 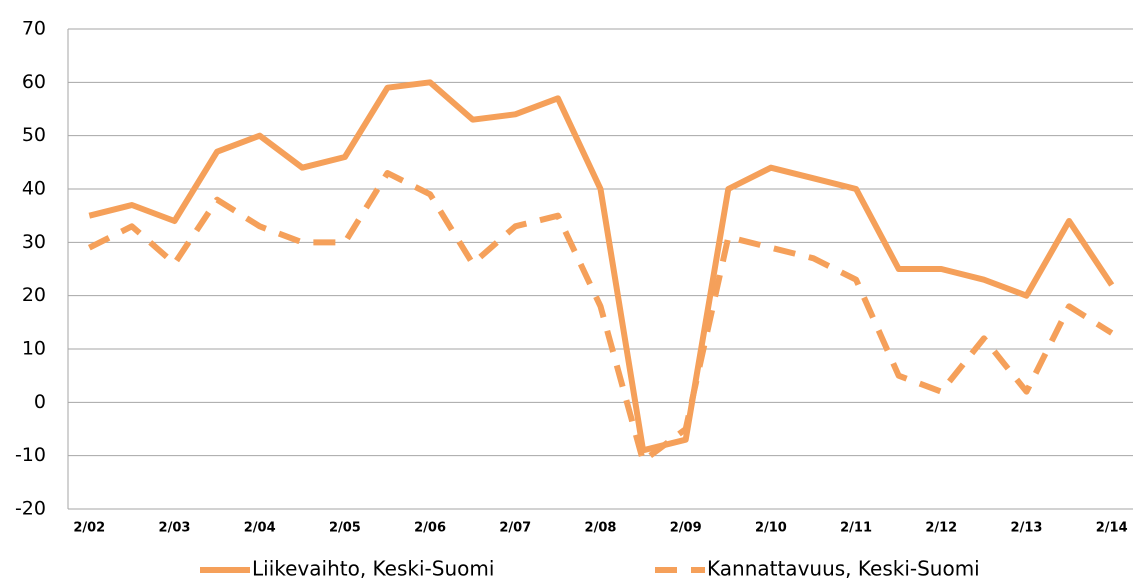 I want to click on x-tick-label: 2/08, so click(x=601, y=528).